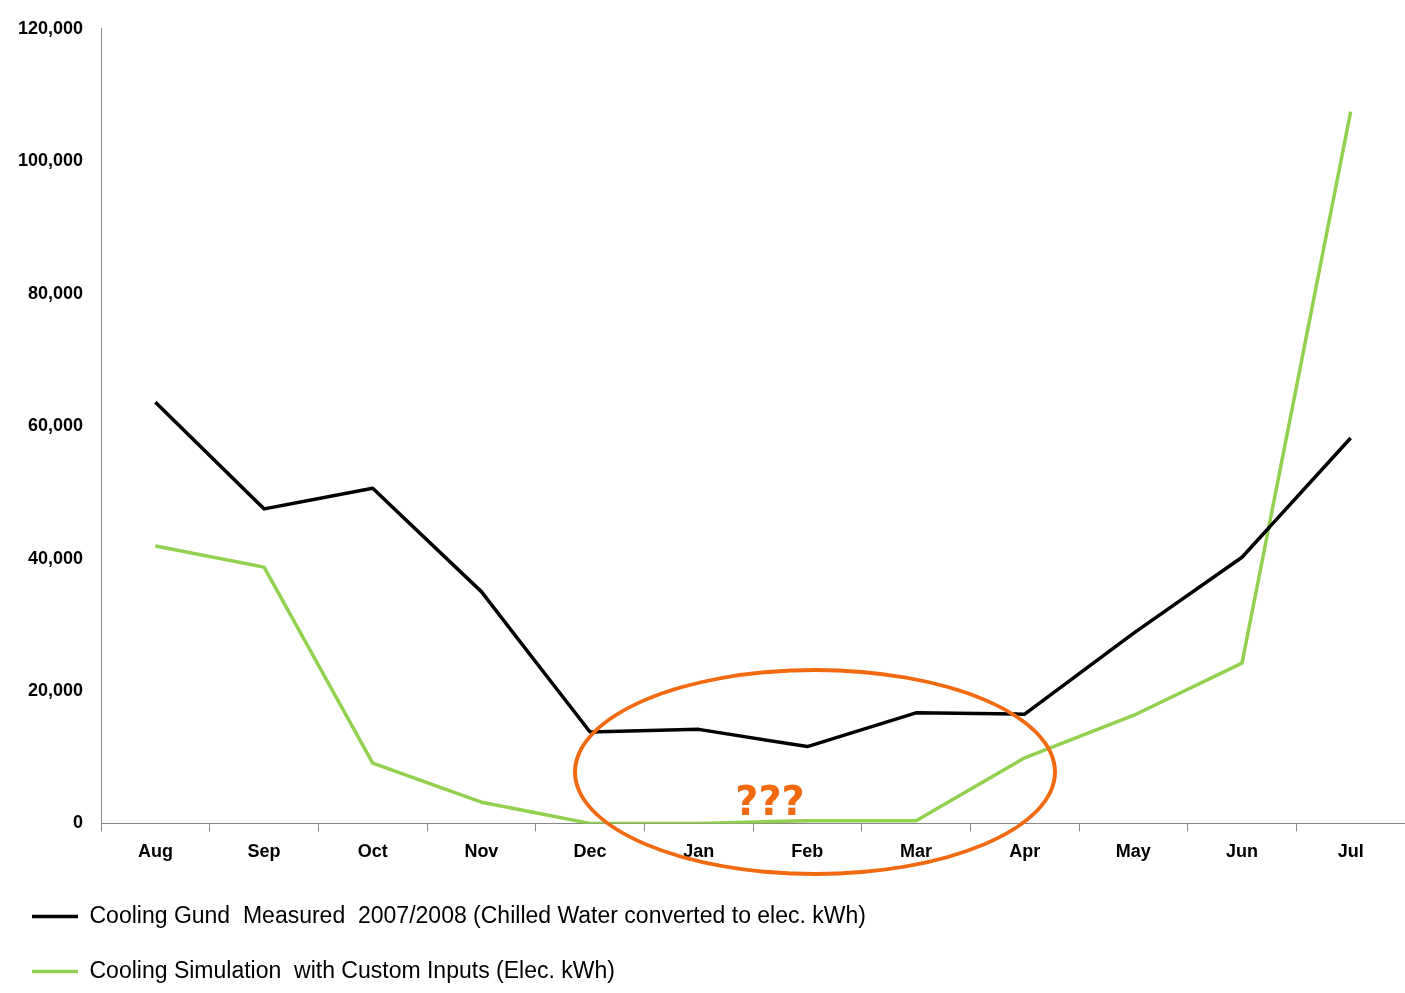 Image resolution: width=1405 pixels, height=993 pixels. What do you see at coordinates (770, 801) in the screenshot?
I see `annotation: ???` at bounding box center [770, 801].